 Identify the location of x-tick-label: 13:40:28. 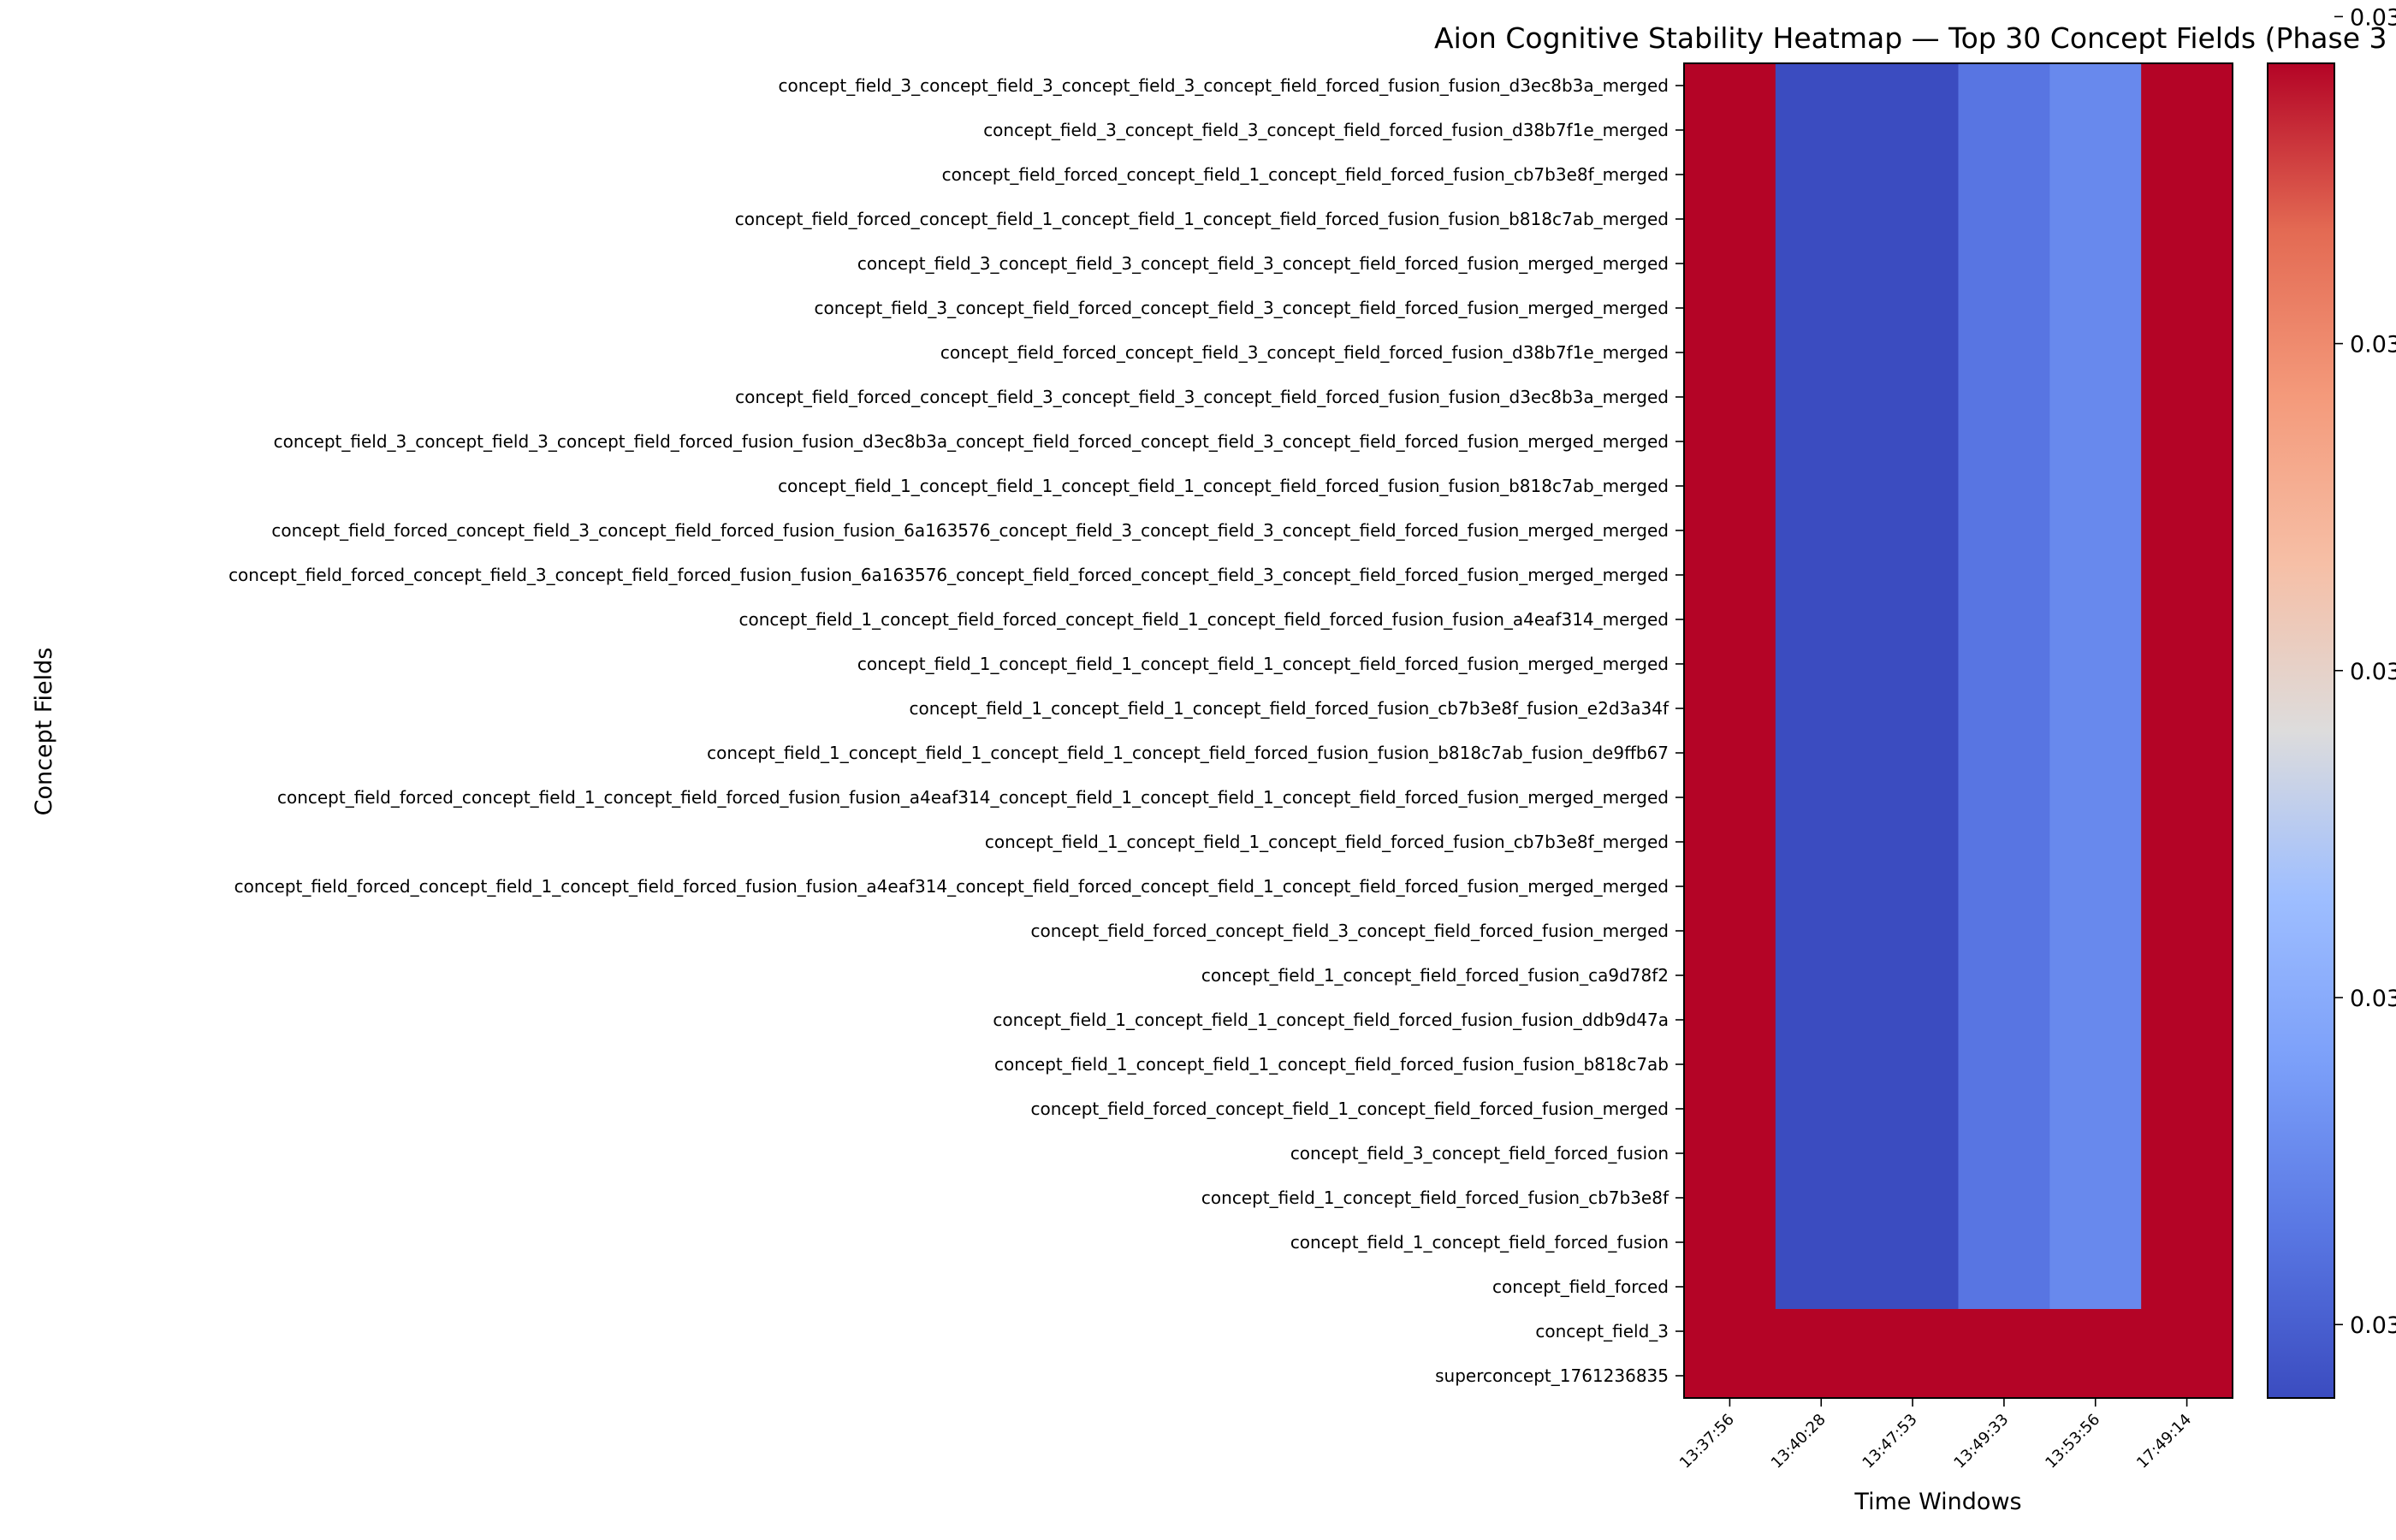
(1799, 1441).